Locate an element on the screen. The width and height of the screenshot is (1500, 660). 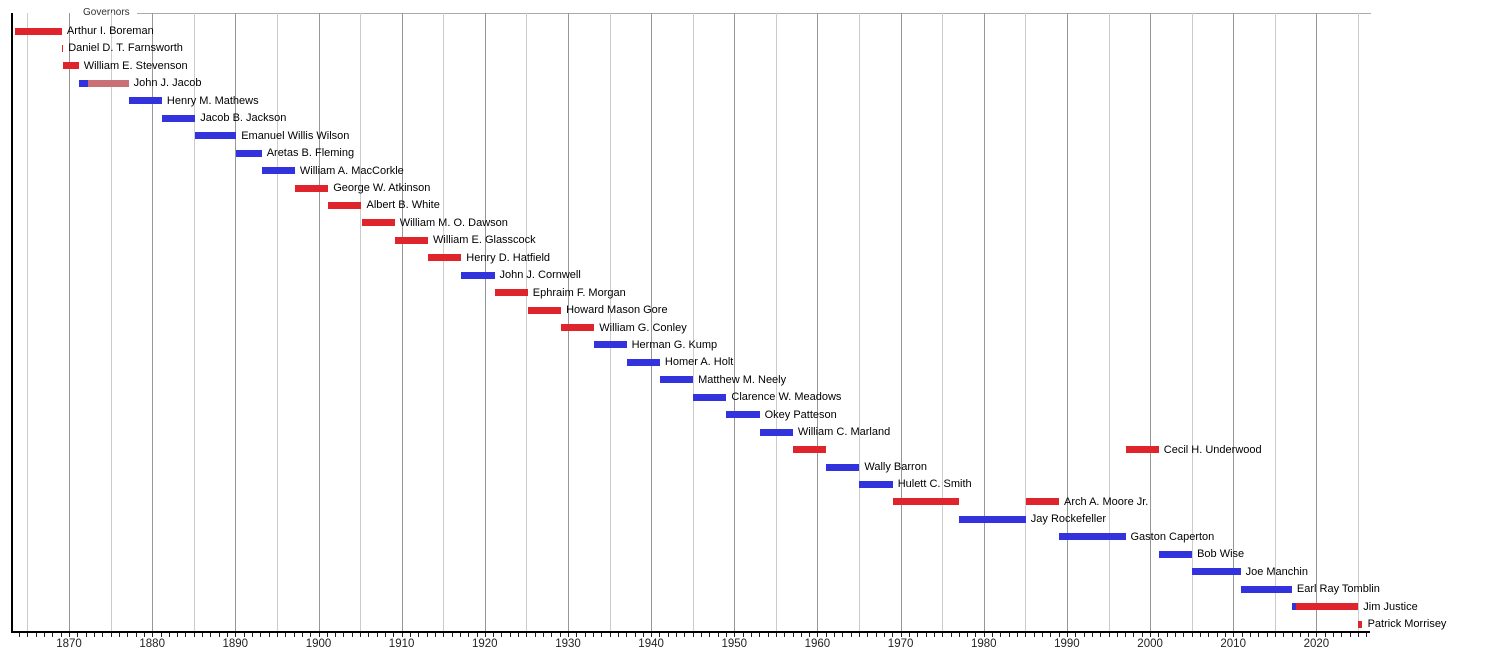
governor-name: Homer A. Holt is located at coordinates (699, 362).